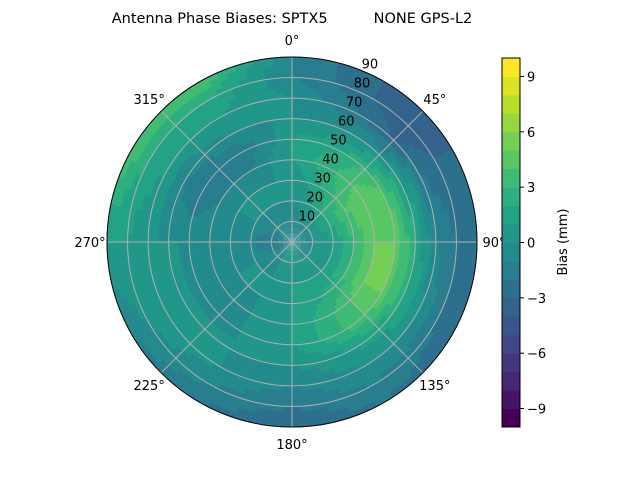  I want to click on colorbar-tick-label: −3, so click(536, 299).